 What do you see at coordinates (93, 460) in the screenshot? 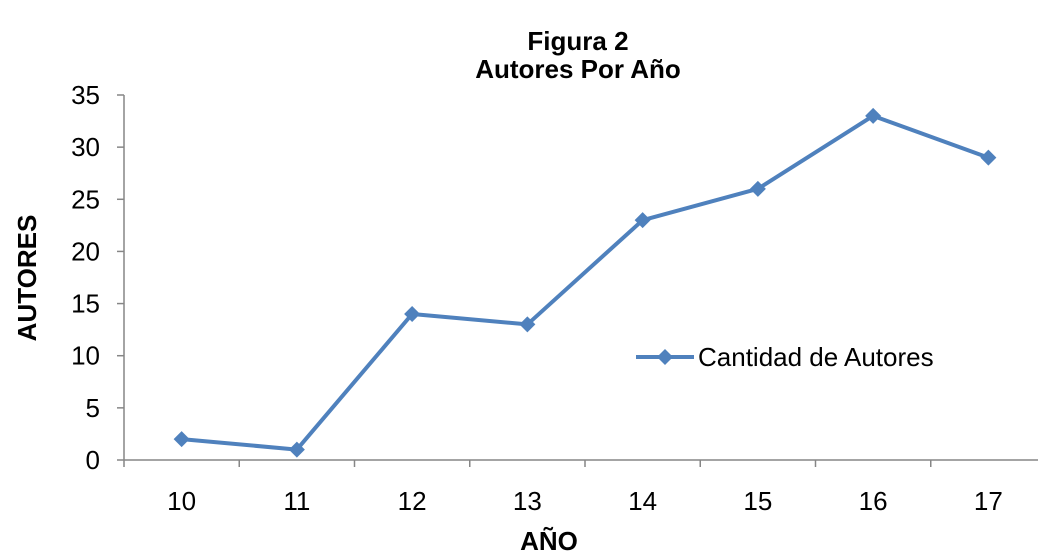
I see `y-tick-label: 0` at bounding box center [93, 460].